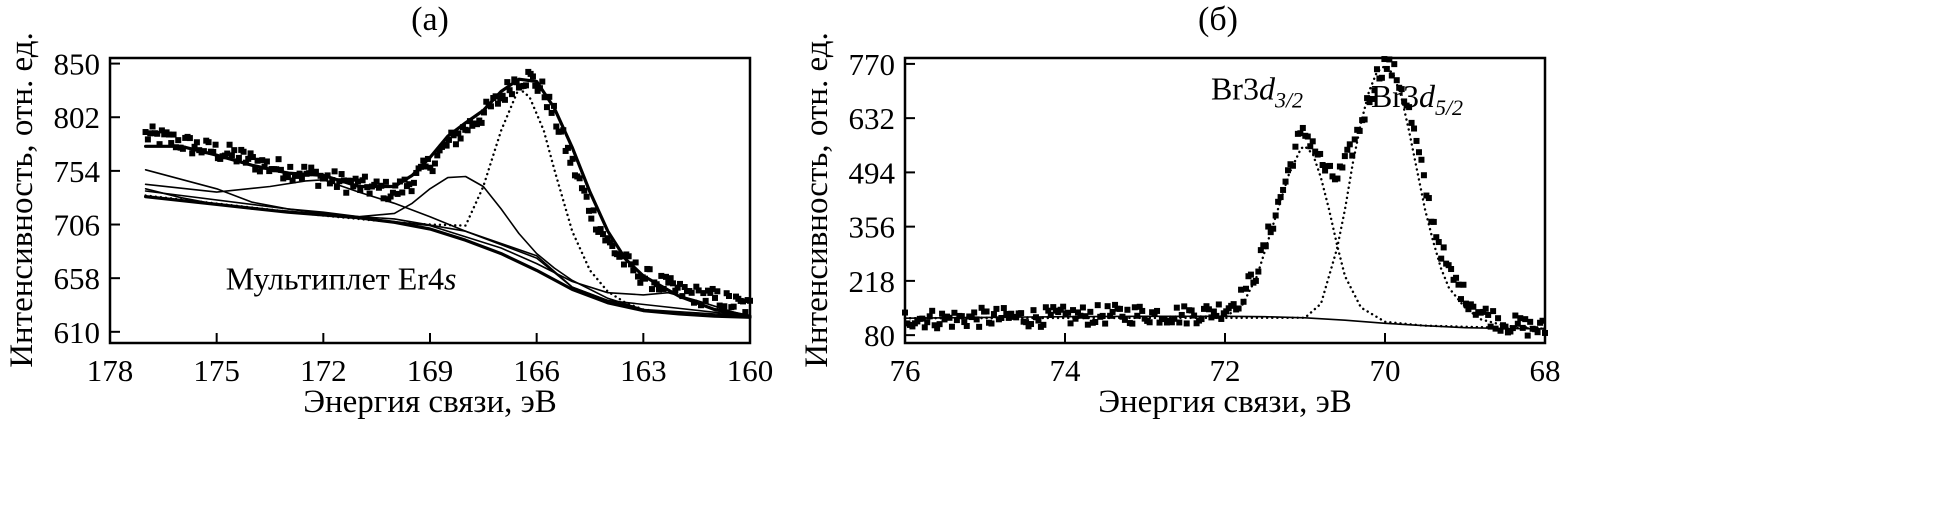  I want to click on annotation-label: Br3d5/2, so click(1417, 99).